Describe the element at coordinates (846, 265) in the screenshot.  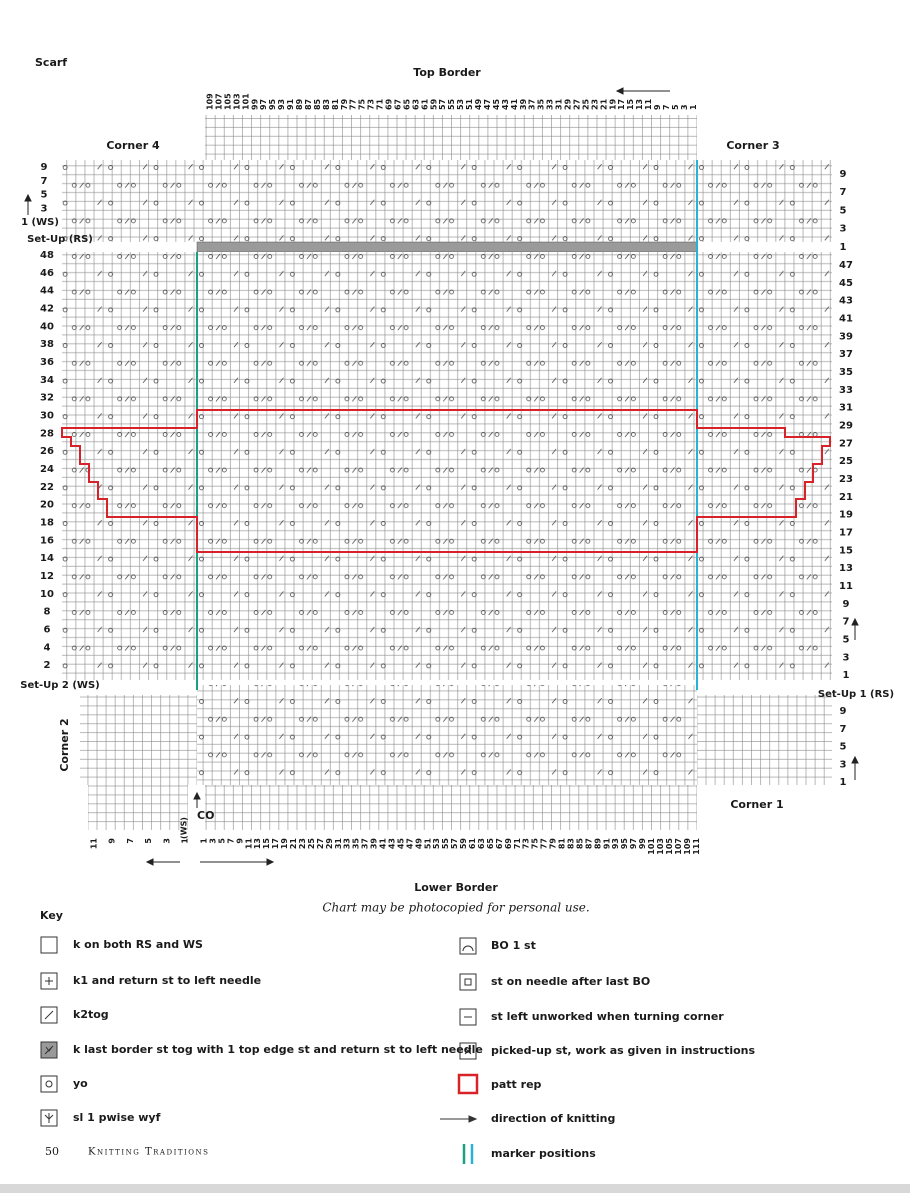
I see `row-number: 47` at that location.